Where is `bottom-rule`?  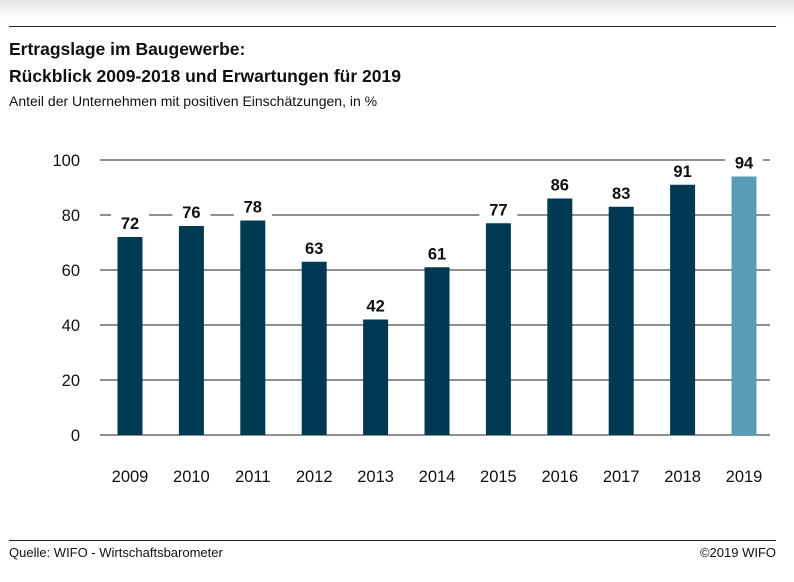
bottom-rule is located at coordinates (392, 540).